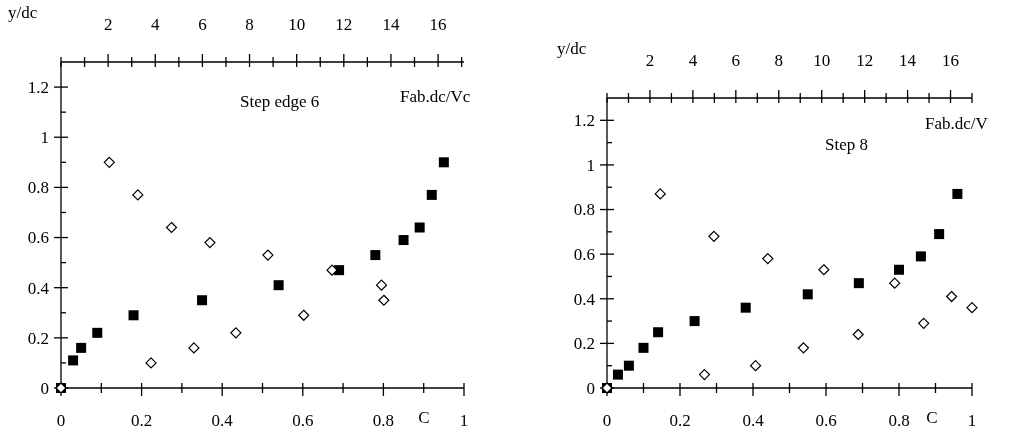  I want to click on y-axis-title: Fab.dc/Vc, so click(435, 96).